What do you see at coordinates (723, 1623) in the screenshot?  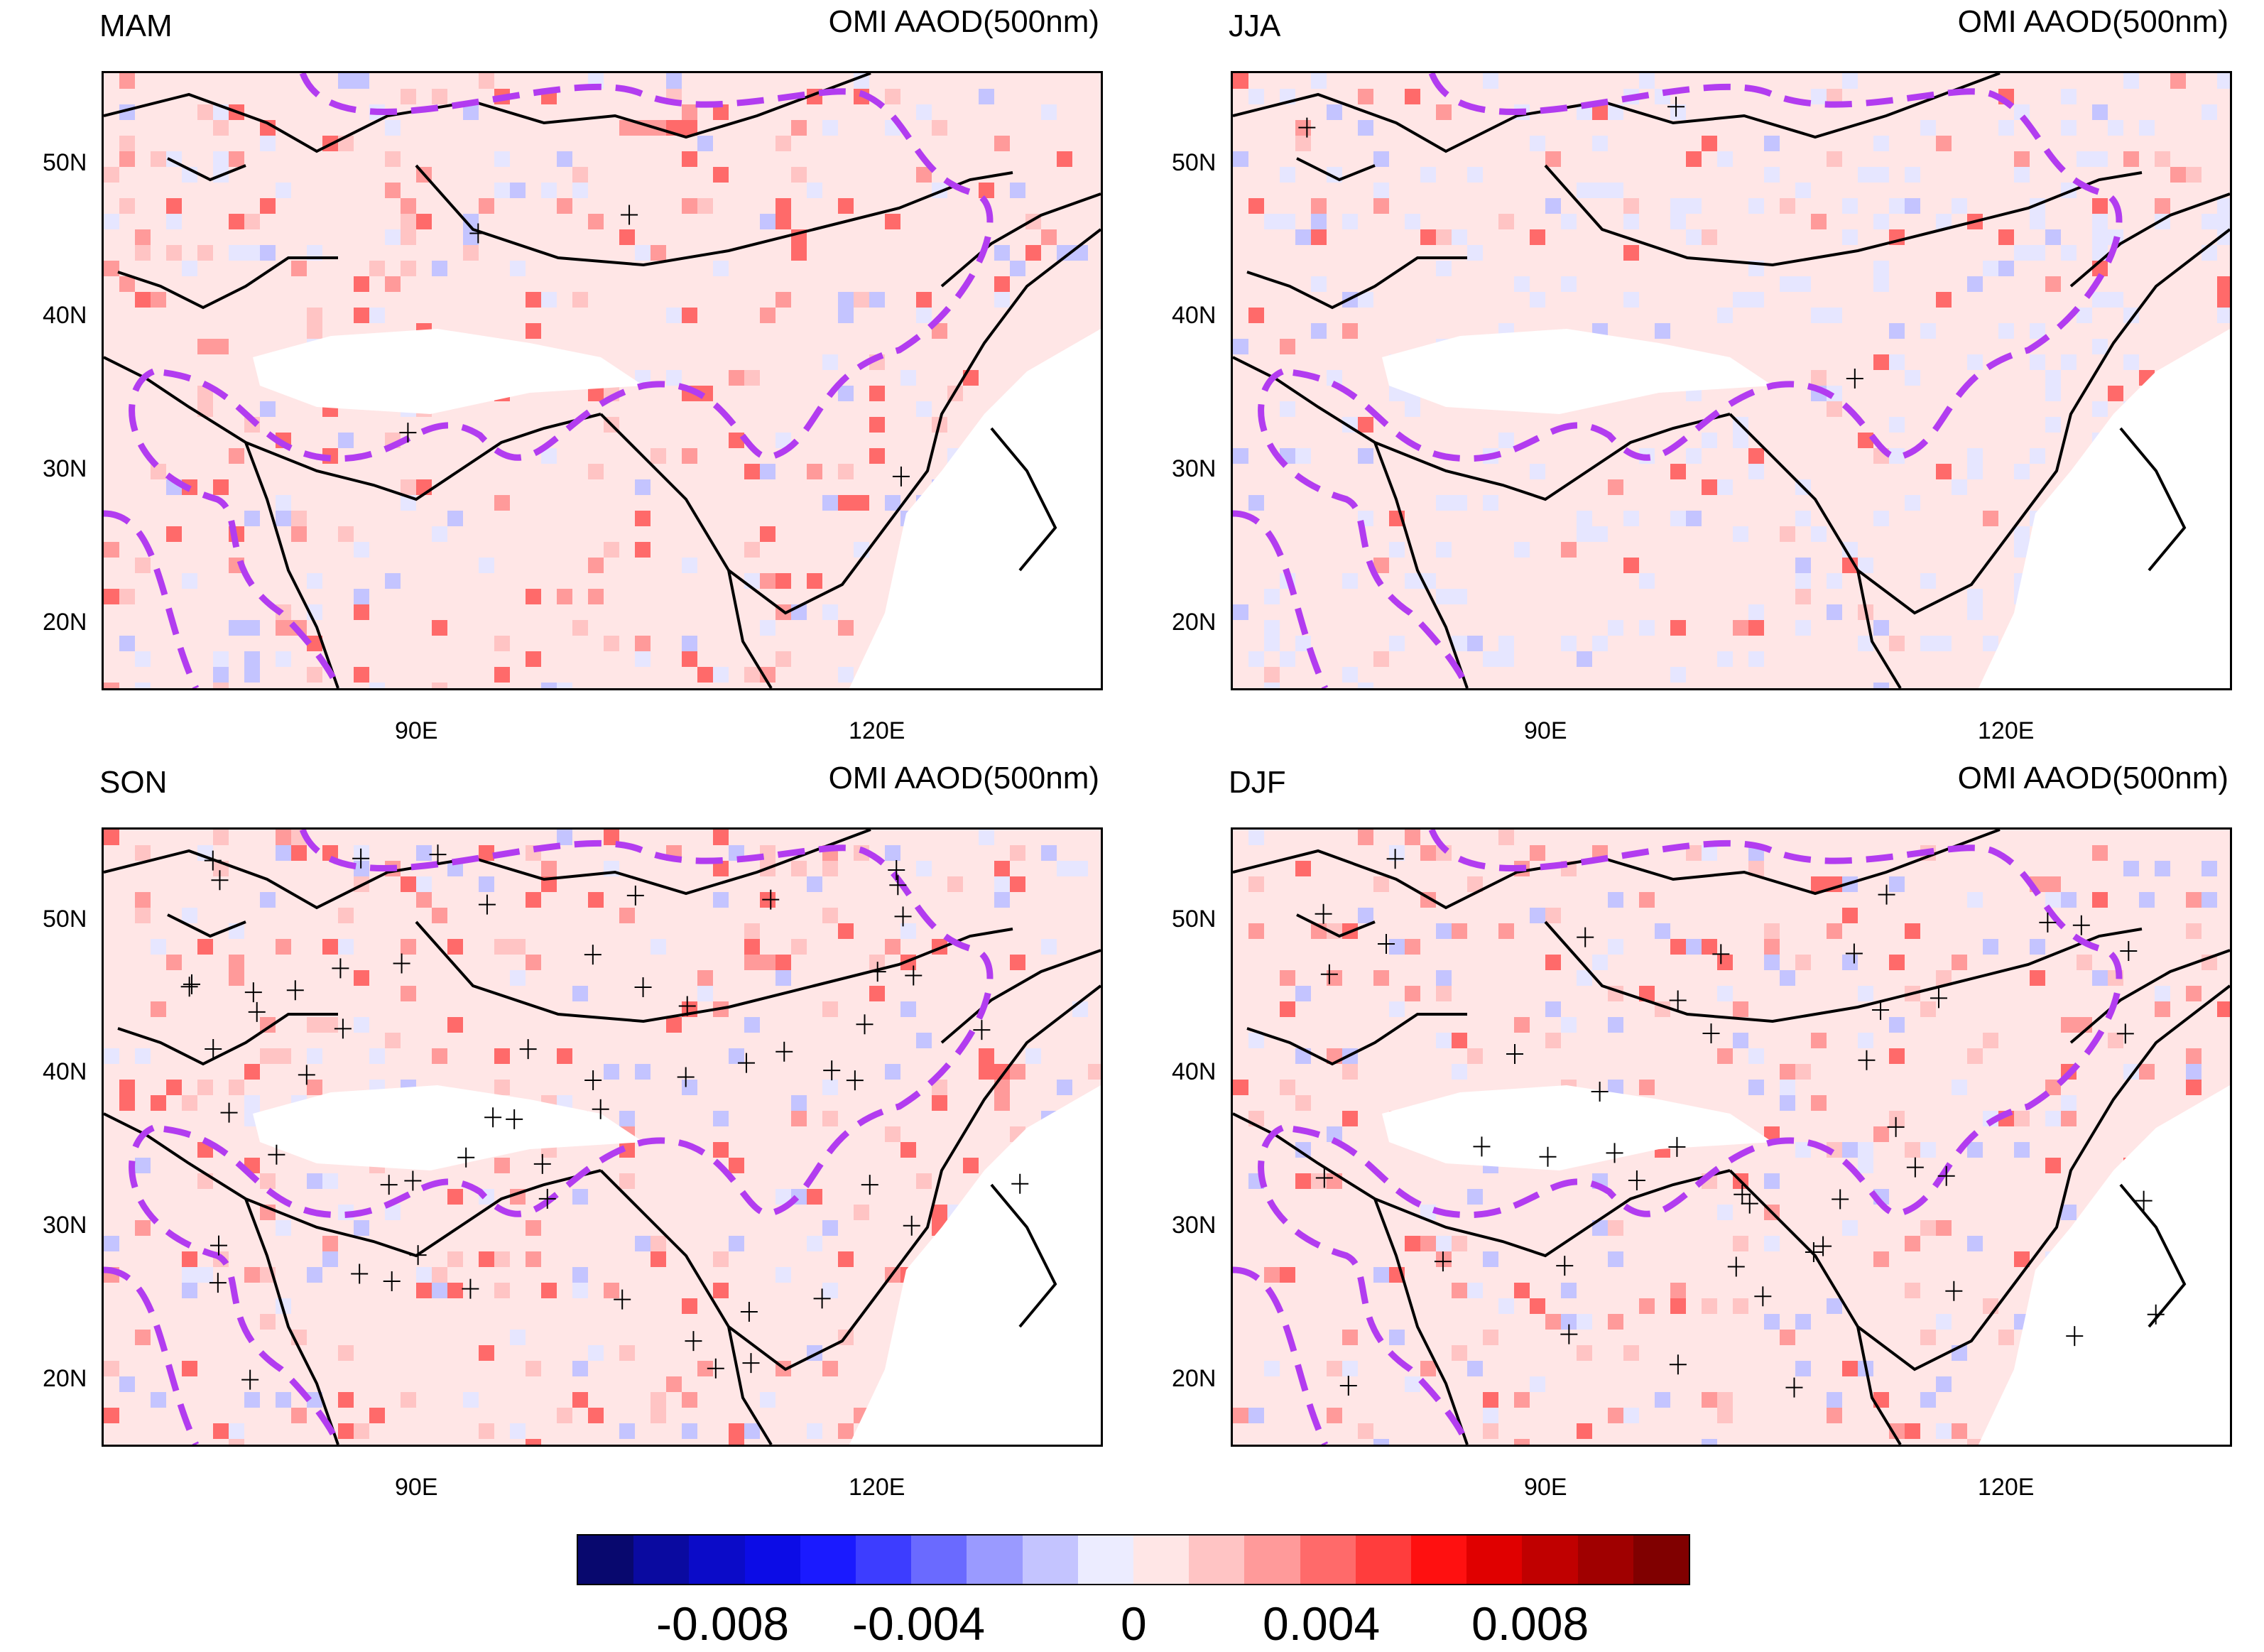 I see `colorbar-tick-label: -0.008` at bounding box center [723, 1623].